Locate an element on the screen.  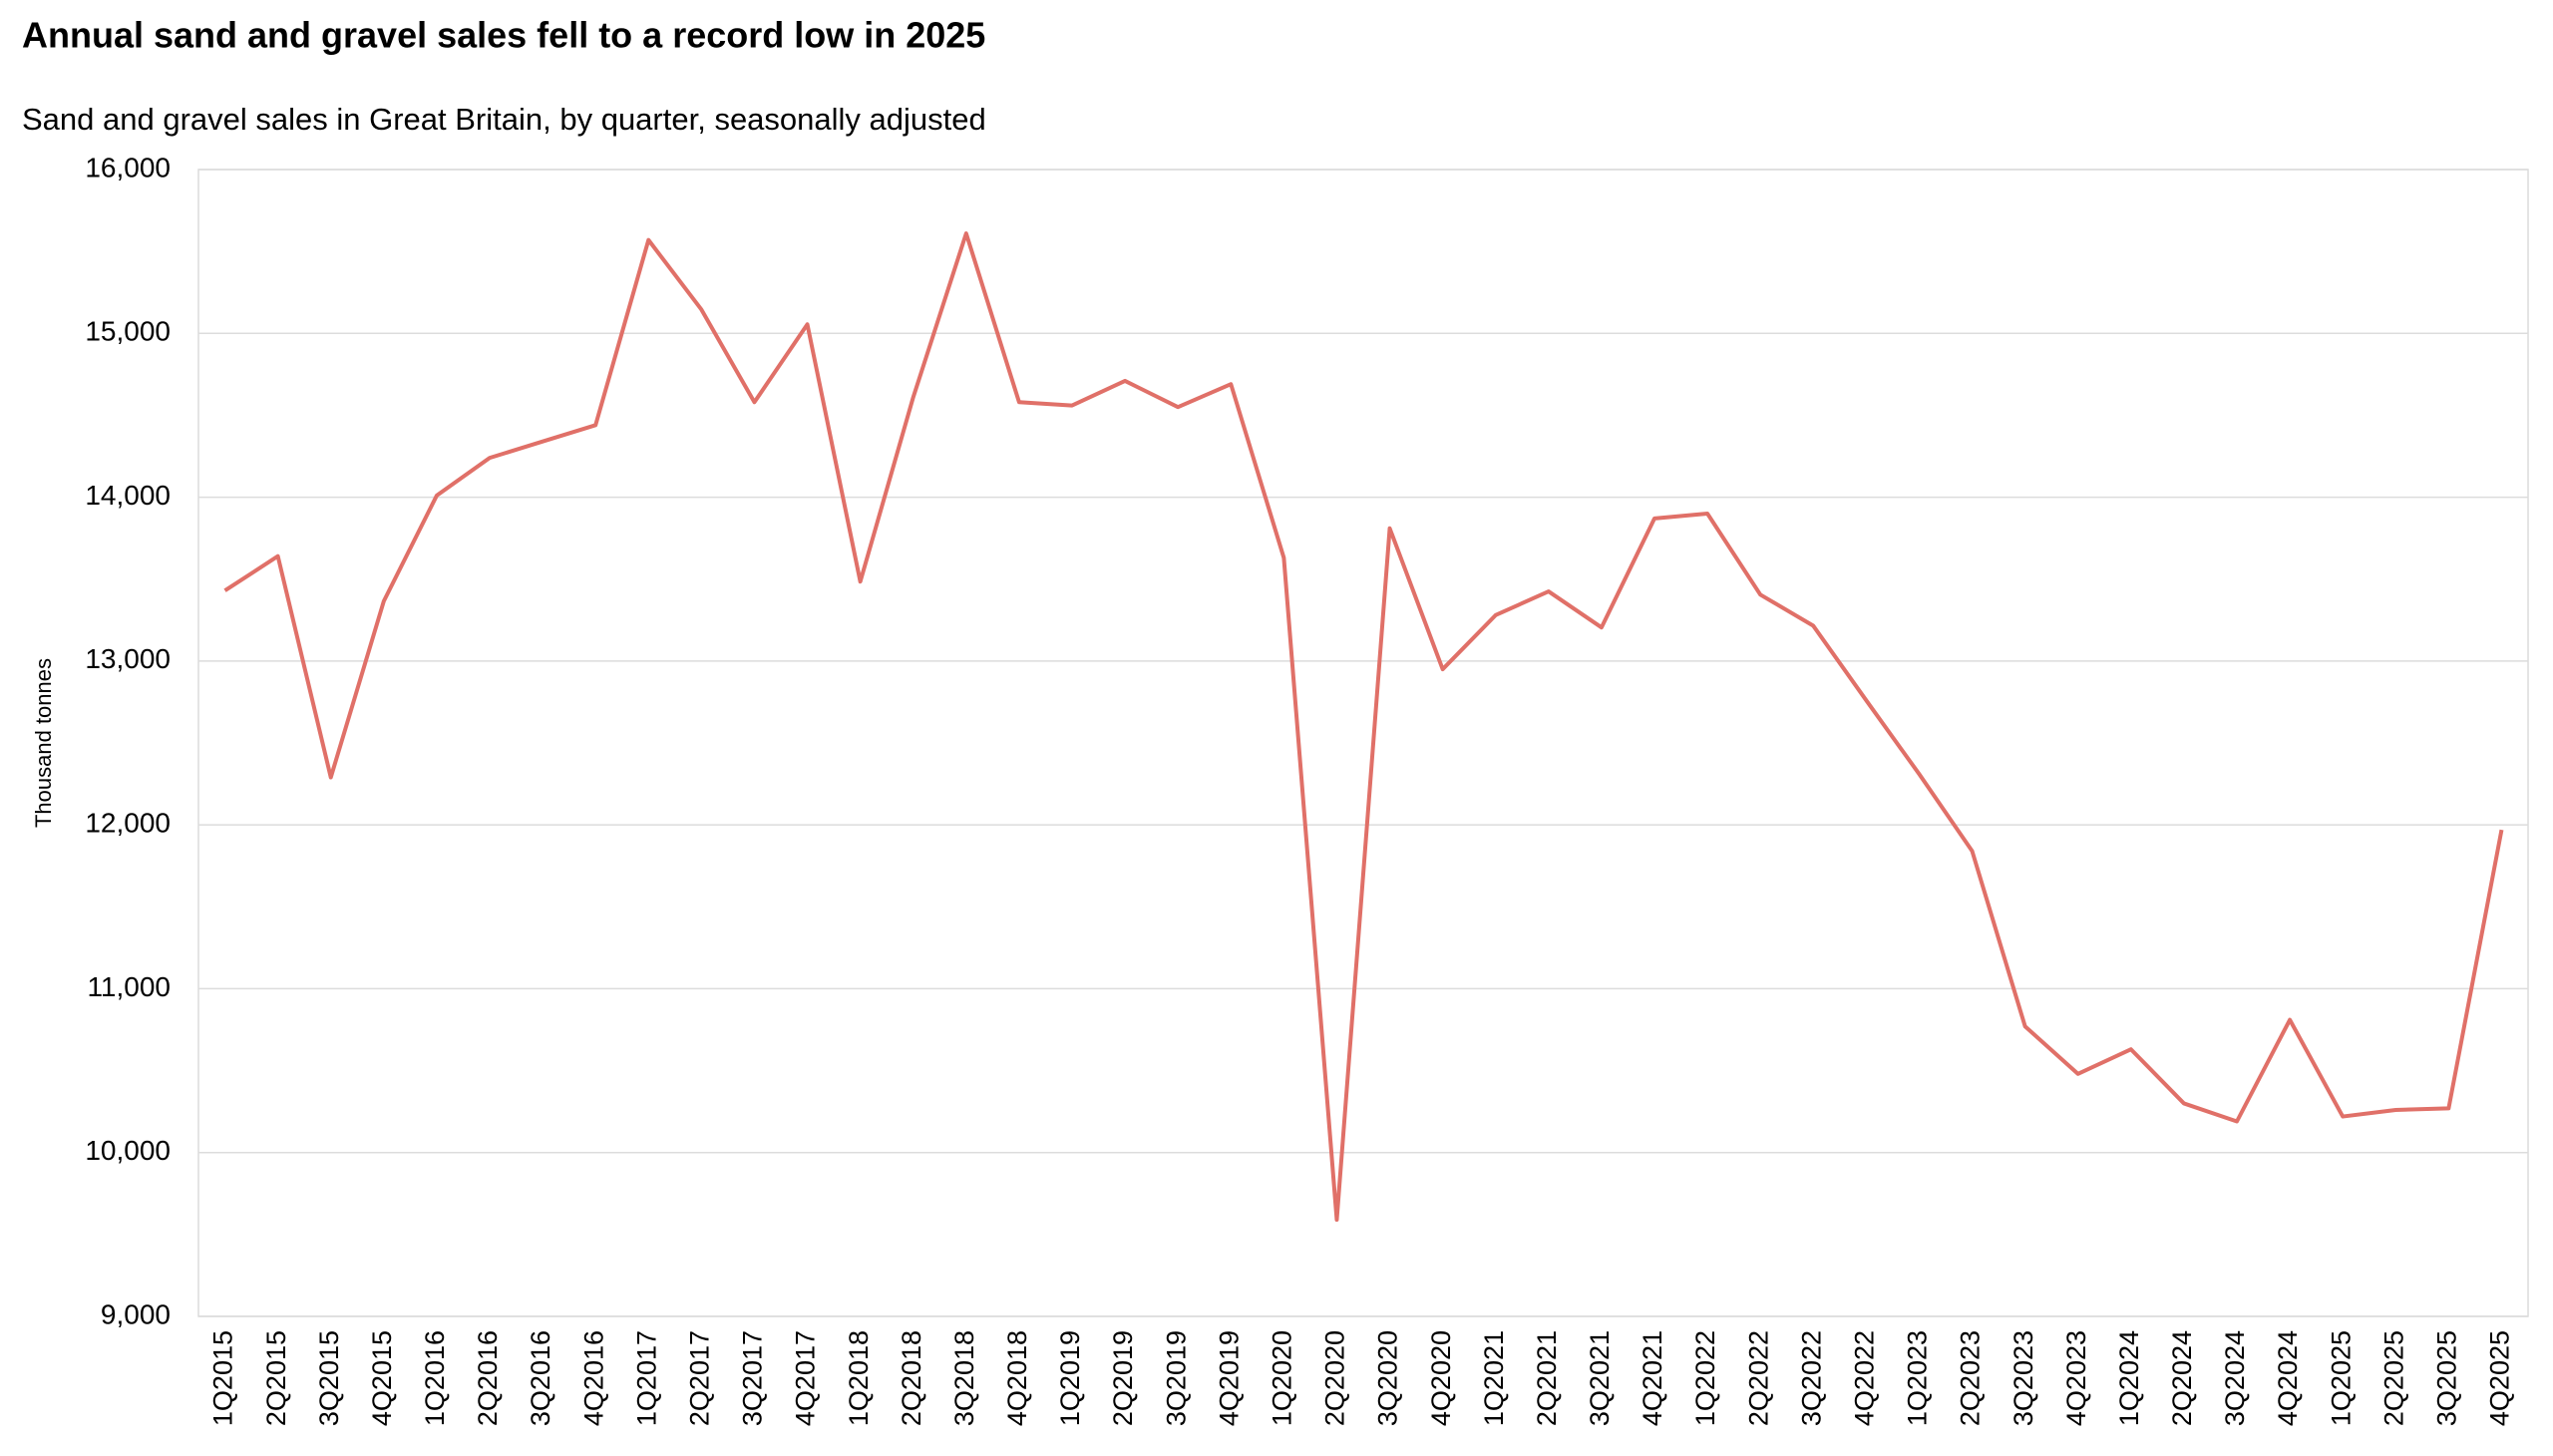
x-tick-label: 4Q2019 is located at coordinates (1229, 1378).